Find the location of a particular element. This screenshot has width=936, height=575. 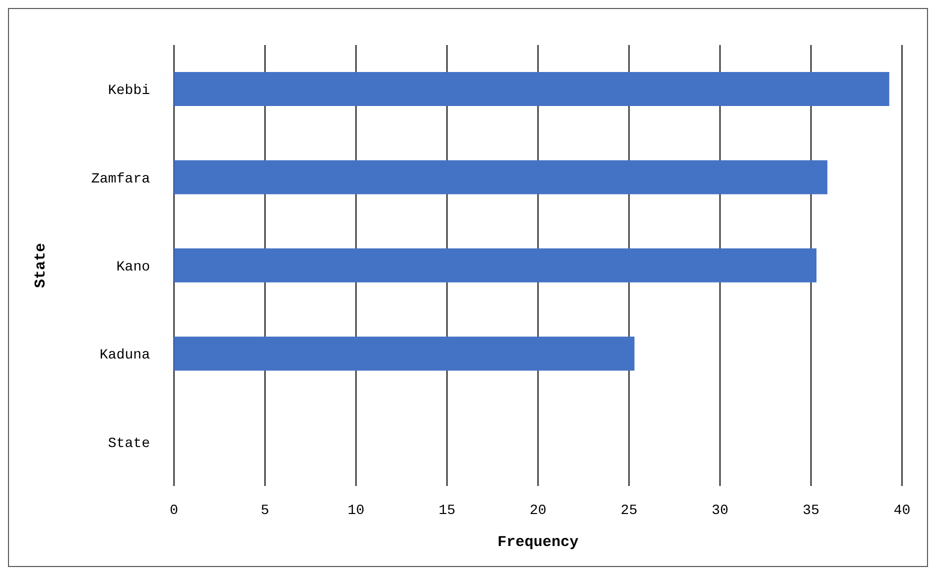

x-tick-label: 35 is located at coordinates (811, 510).